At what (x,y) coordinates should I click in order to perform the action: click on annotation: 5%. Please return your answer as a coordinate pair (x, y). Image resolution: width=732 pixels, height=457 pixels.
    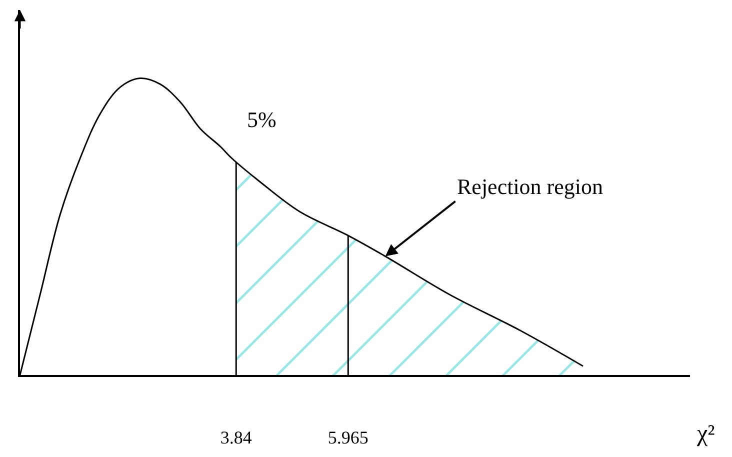
    Looking at the image, I should click on (261, 119).